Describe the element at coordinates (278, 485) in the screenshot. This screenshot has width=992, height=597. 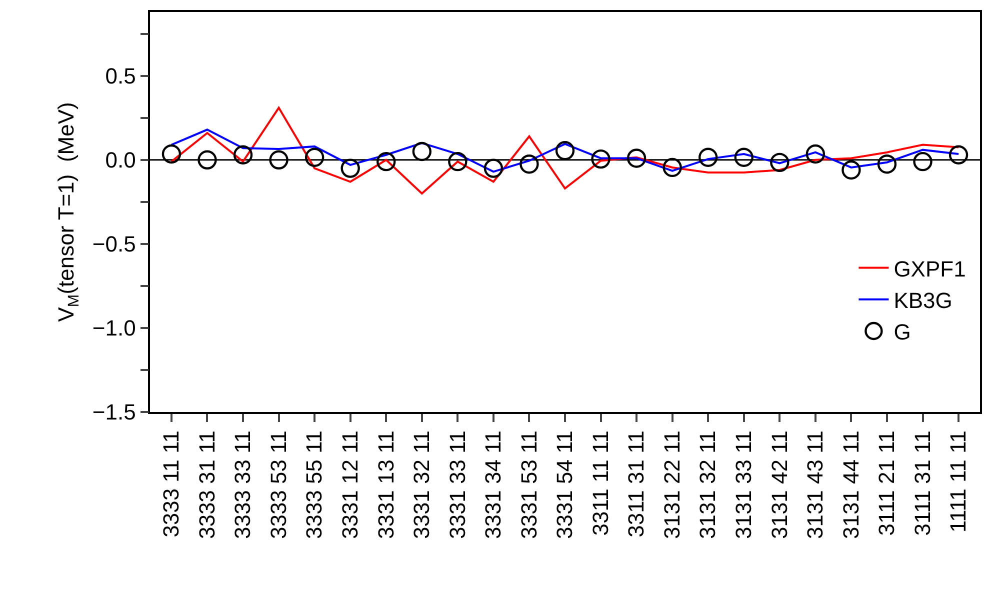
I see `x-tick-label: 3333 53 11` at that location.